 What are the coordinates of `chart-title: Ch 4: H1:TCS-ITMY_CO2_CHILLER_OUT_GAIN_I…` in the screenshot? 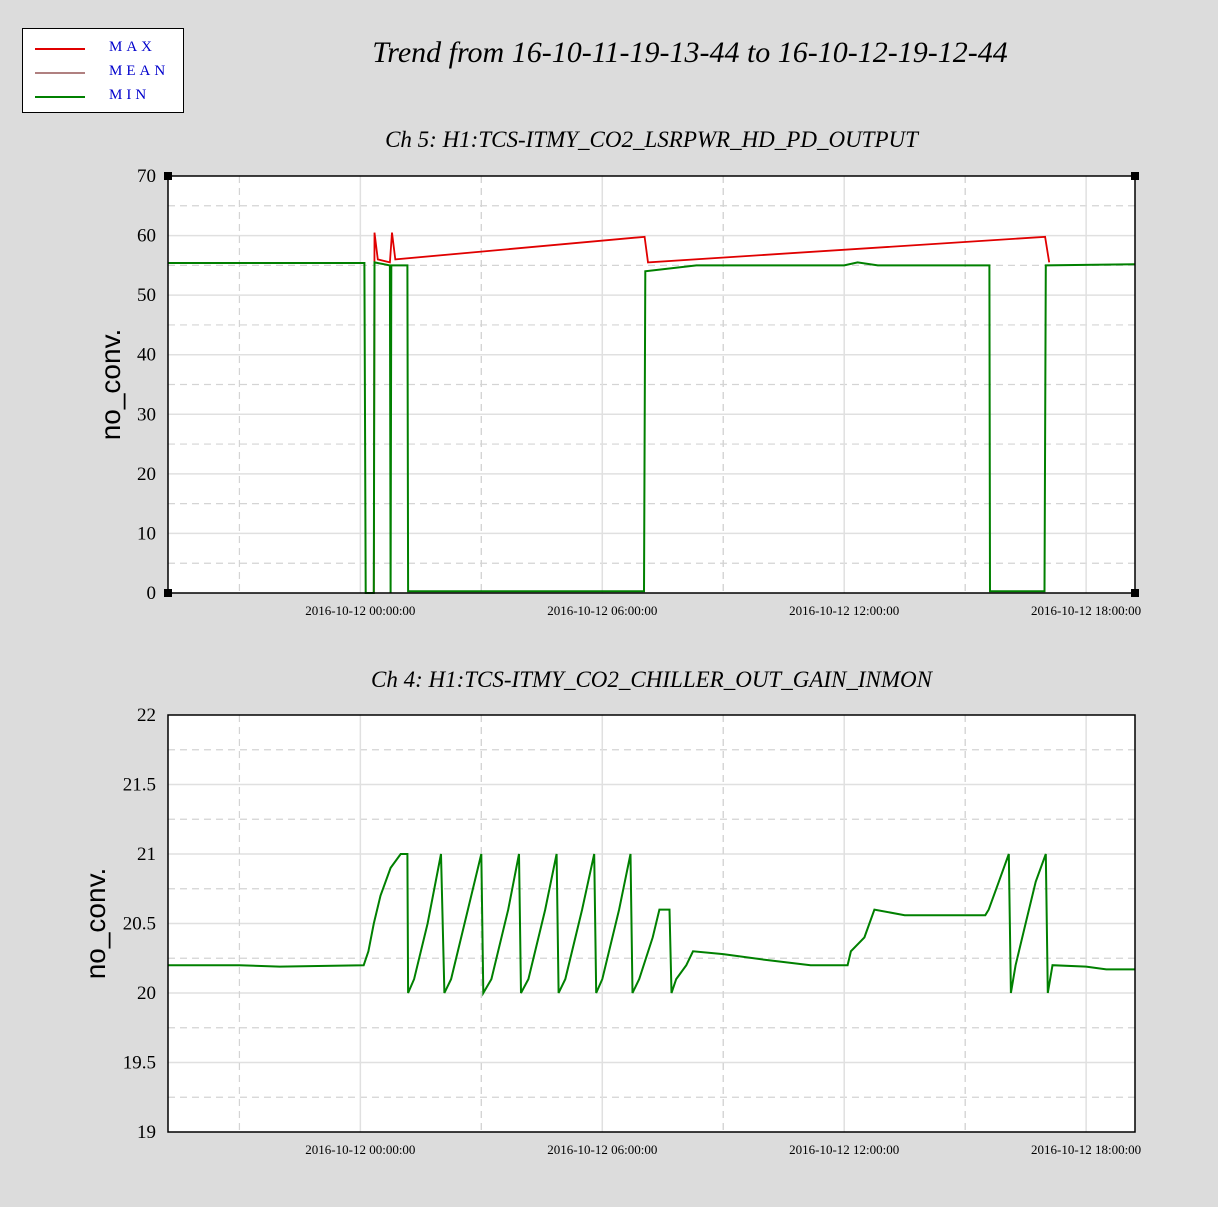 It's located at (652, 679).